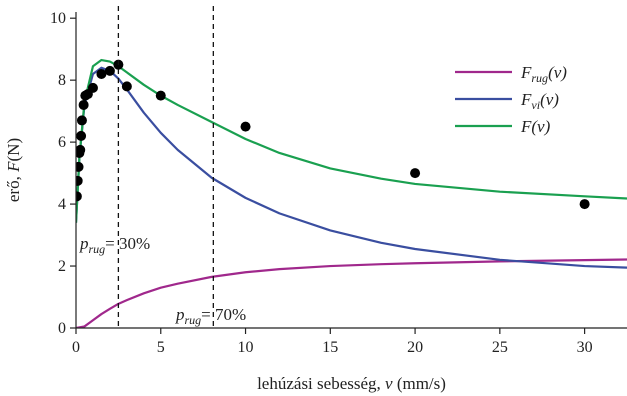  I want to click on x-axis-label: lehúzási sebesség, v (mm/s), so click(351, 383).